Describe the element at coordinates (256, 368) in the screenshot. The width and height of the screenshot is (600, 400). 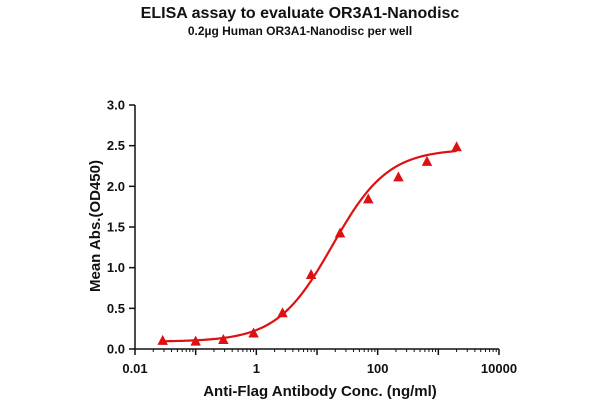
I see `x-tick-label: 1` at that location.